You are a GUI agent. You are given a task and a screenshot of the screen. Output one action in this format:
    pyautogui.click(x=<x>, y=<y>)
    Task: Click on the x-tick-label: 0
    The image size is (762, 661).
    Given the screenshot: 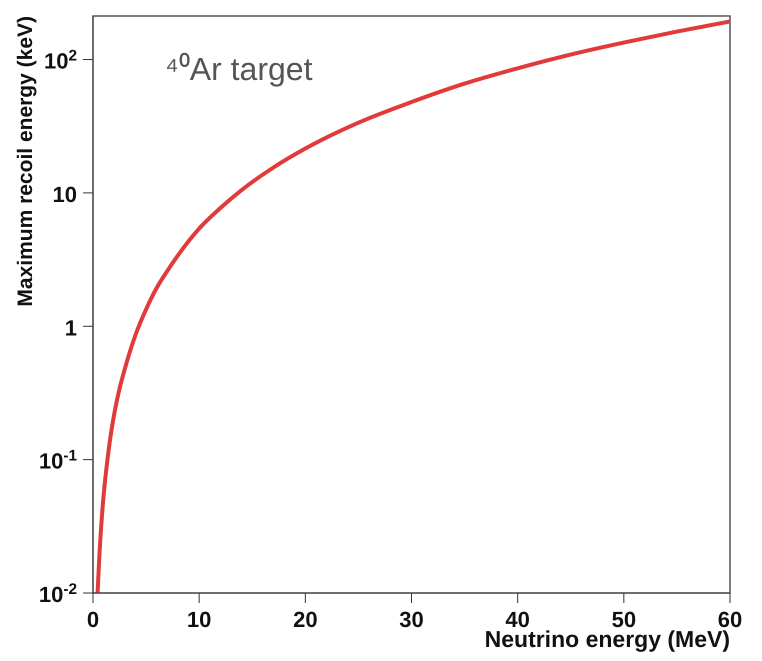 What is the action you would take?
    pyautogui.click(x=93, y=619)
    